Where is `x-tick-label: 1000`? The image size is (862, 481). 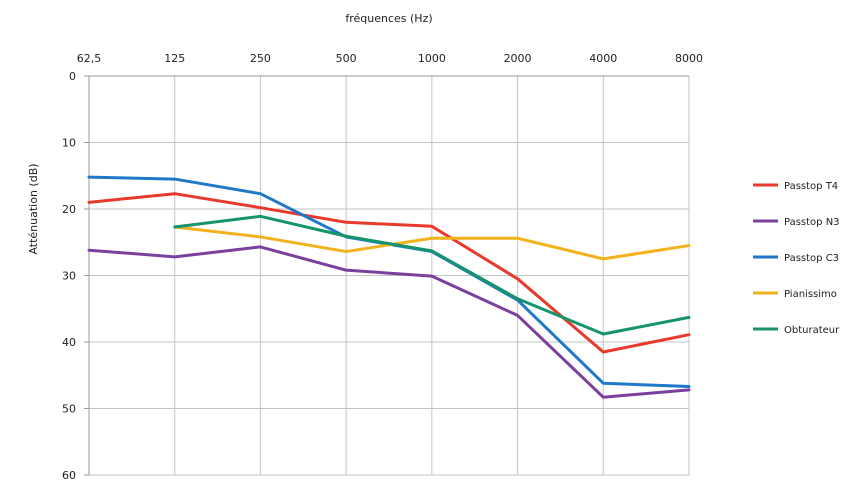 x-tick-label: 1000 is located at coordinates (432, 58).